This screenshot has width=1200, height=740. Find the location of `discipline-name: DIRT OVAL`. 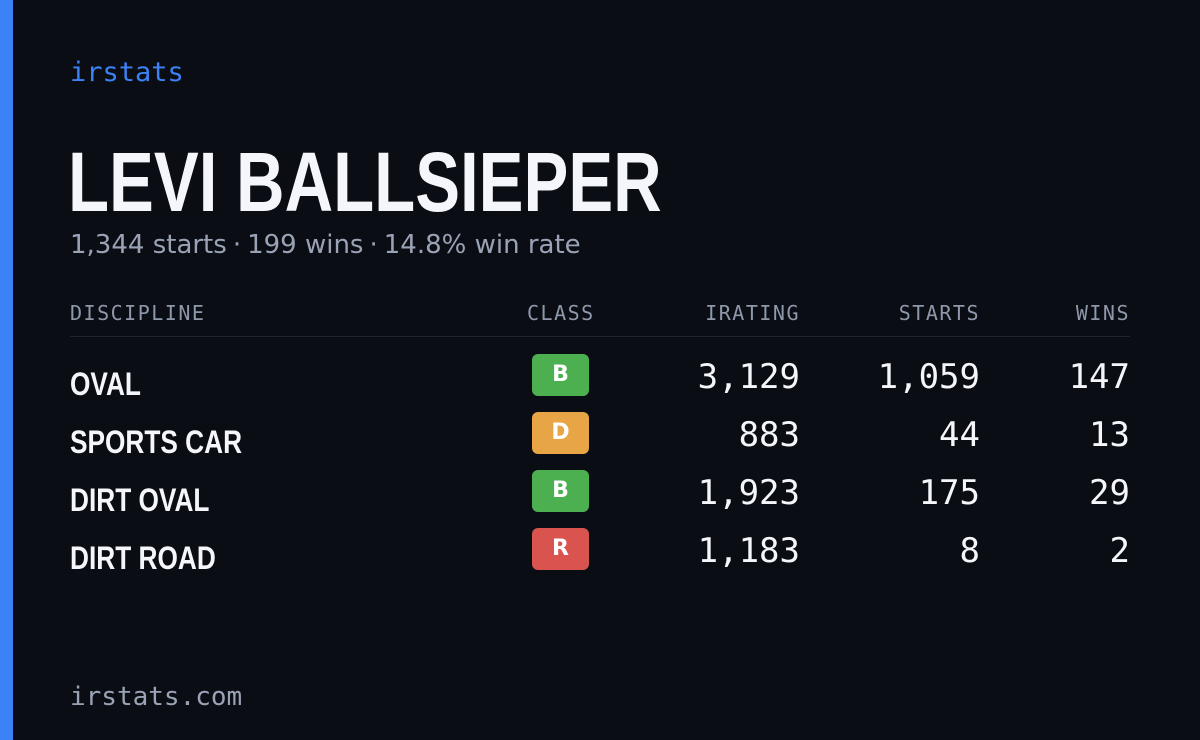

discipline-name: DIRT OVAL is located at coordinates (140, 500).